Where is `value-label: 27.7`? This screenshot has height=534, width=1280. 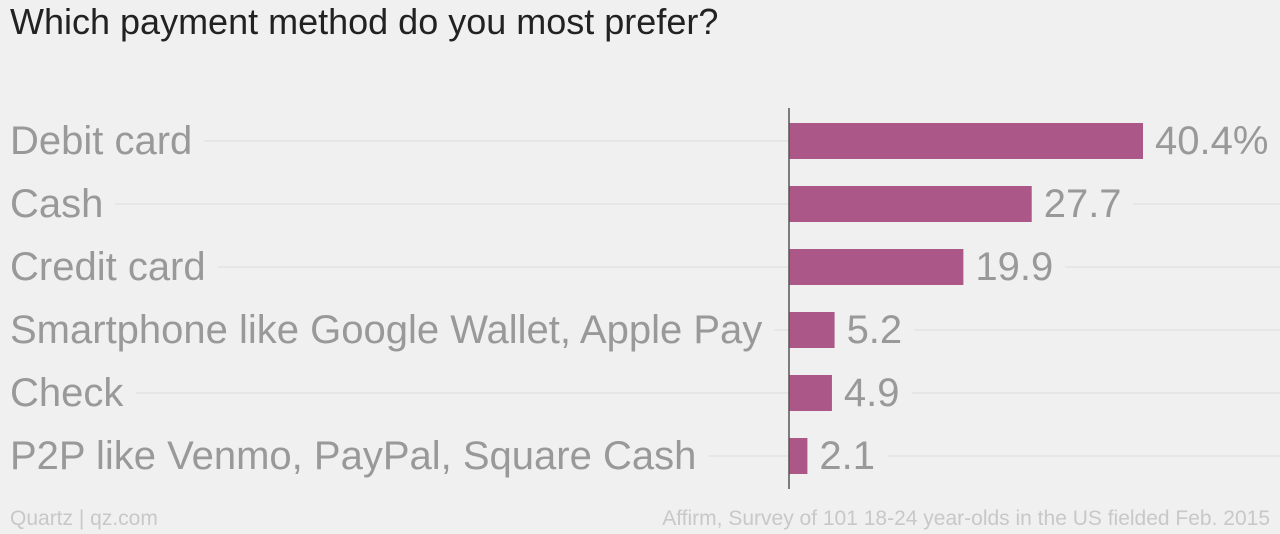 value-label: 27.7 is located at coordinates (1083, 204).